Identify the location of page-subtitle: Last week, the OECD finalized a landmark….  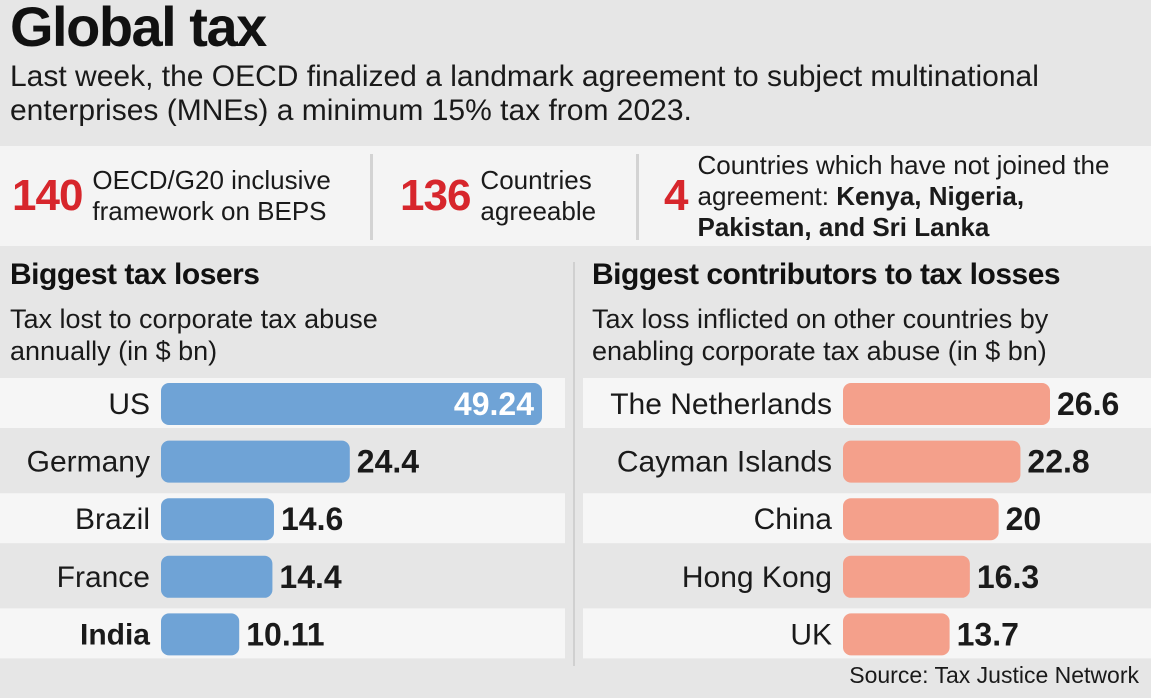
(524, 93).